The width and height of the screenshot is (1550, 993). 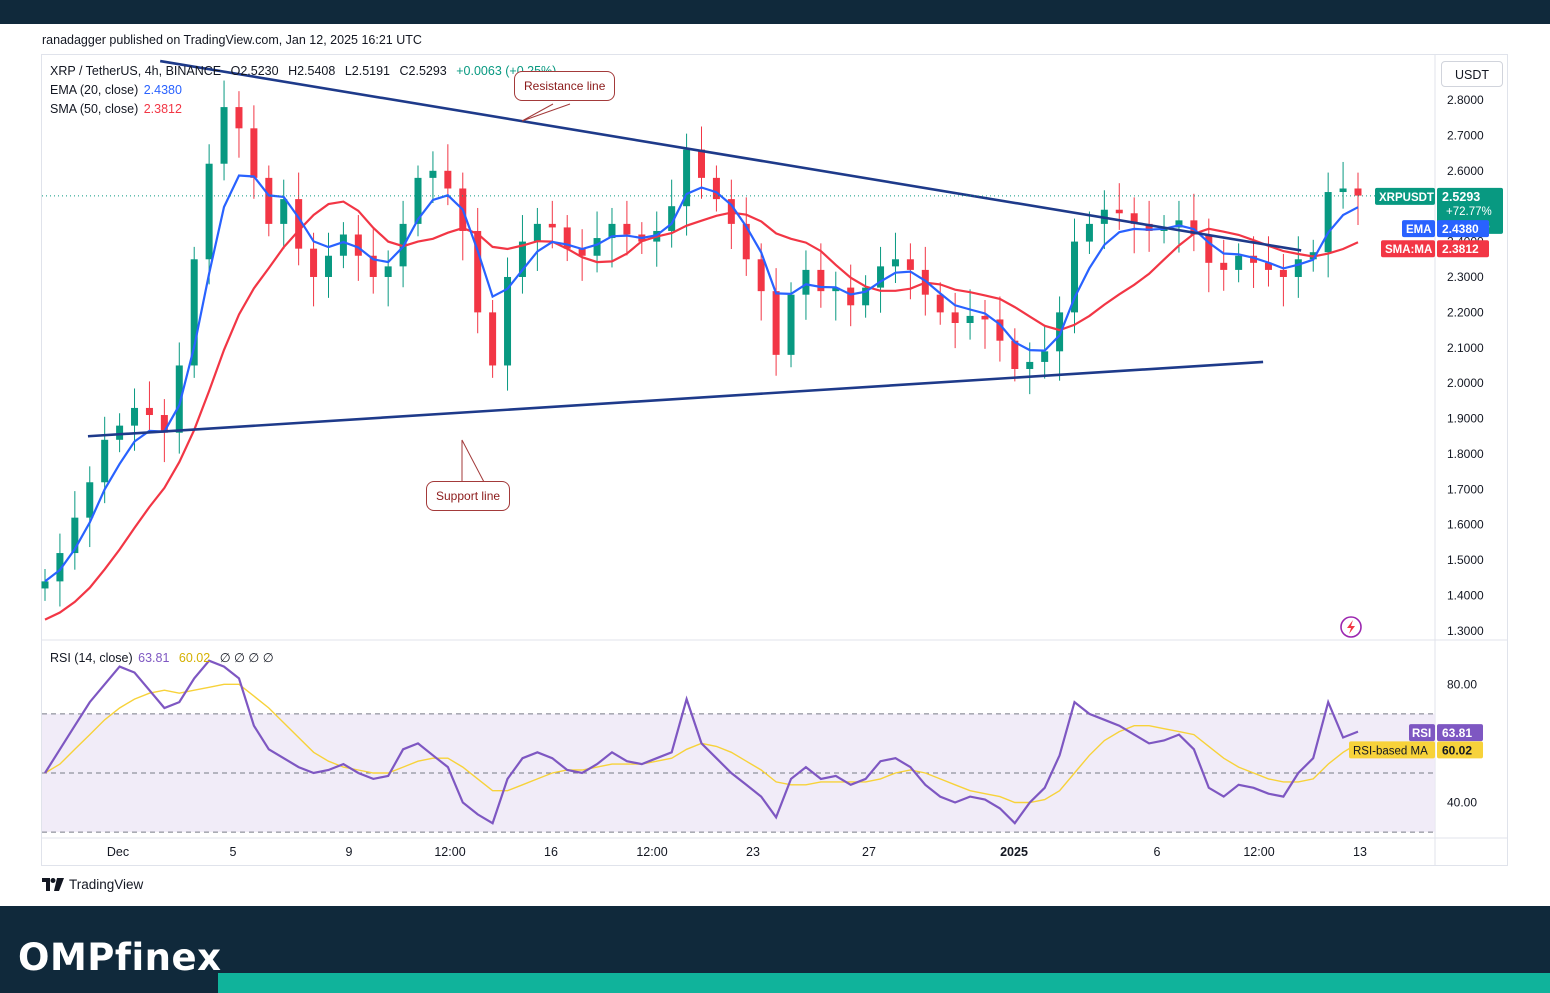 What do you see at coordinates (1461, 197) in the screenshot?
I see `last-price-text: 2.5293` at bounding box center [1461, 197].